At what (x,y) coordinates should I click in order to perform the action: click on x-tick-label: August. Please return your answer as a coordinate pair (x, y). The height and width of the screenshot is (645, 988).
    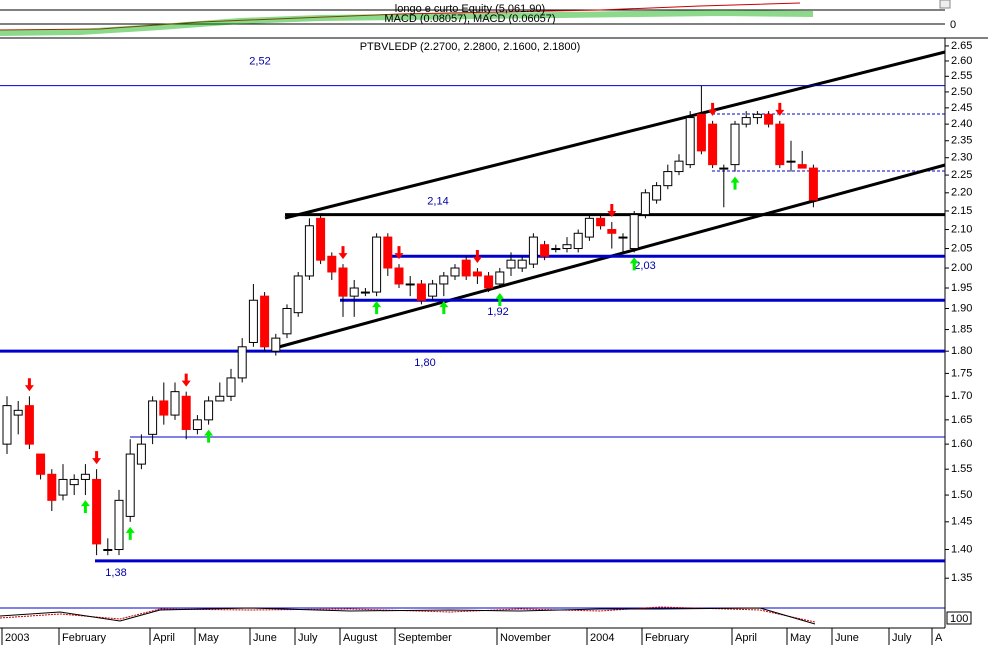
    Looking at the image, I should click on (360, 638).